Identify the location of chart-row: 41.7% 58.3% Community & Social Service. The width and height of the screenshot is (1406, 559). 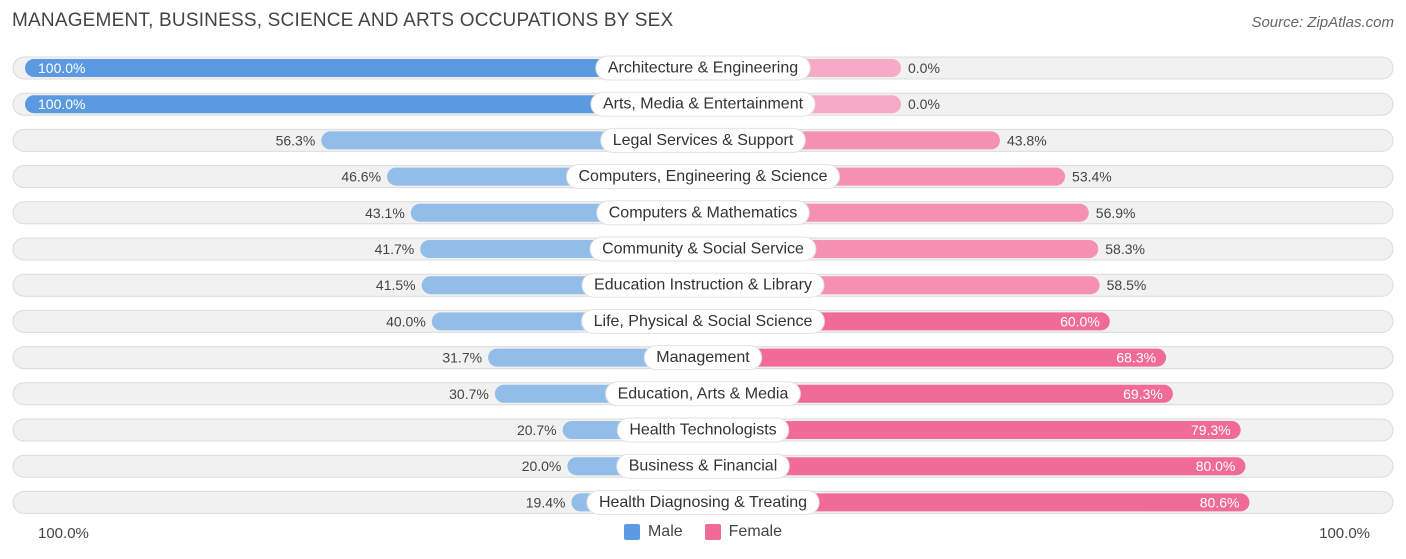
(703, 249).